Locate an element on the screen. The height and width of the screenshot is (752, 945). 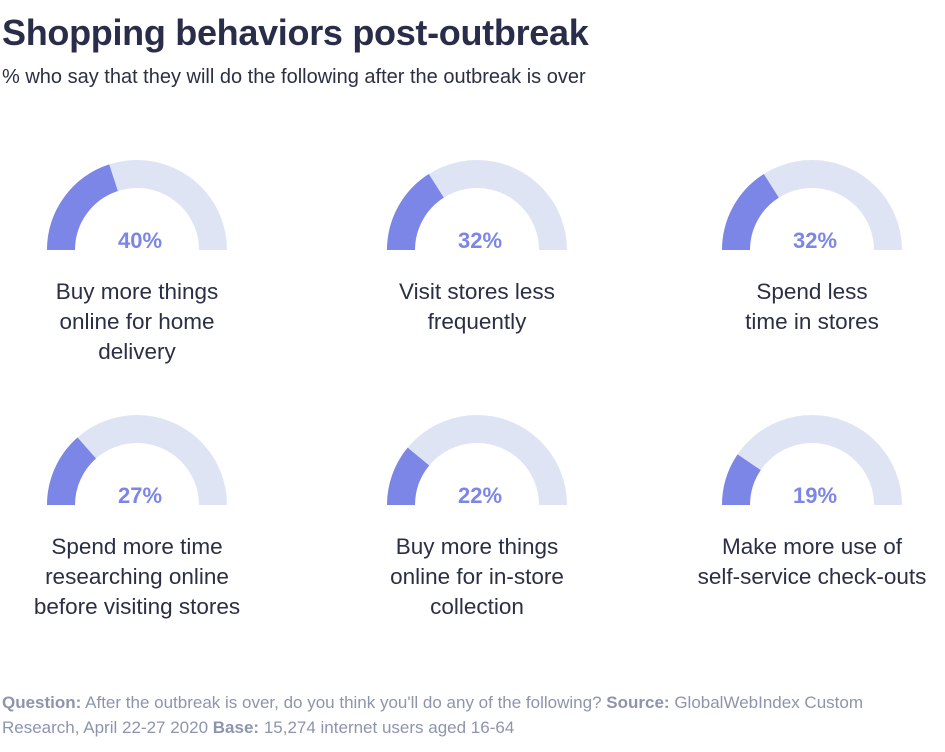
chart-title: Shopping behaviors post-outbreak is located at coordinates (295, 32).